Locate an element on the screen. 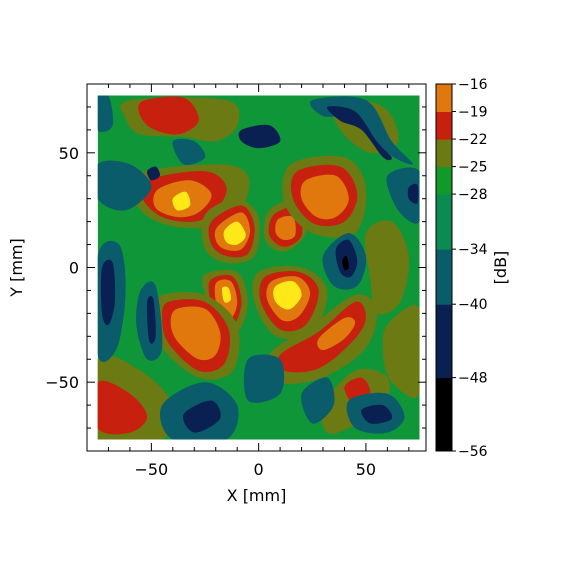  colorbar-frame is located at coordinates (444, 267).